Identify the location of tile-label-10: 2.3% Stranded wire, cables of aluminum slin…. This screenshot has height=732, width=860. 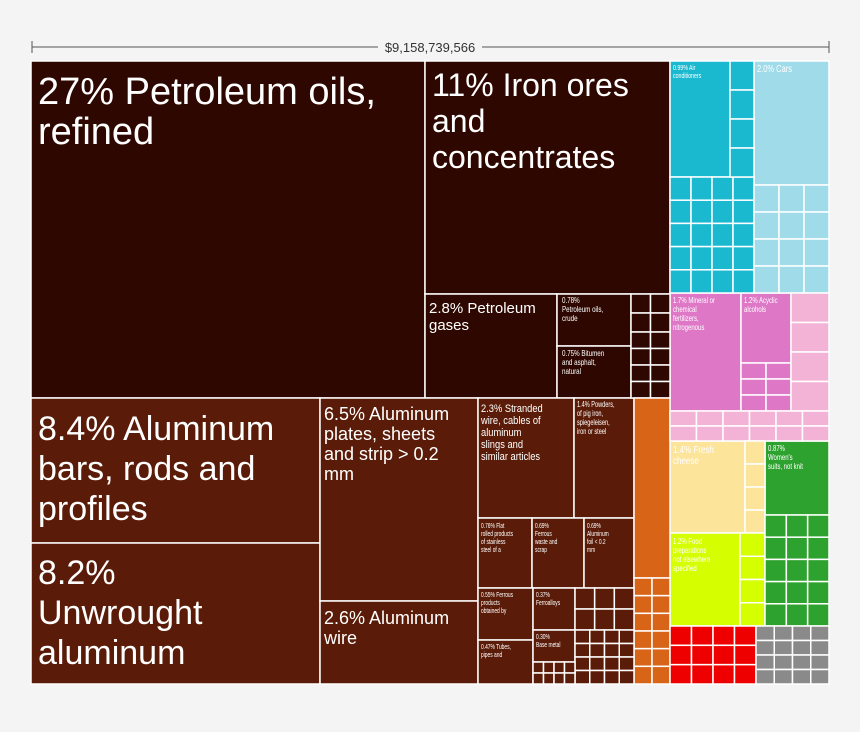
(511, 433).